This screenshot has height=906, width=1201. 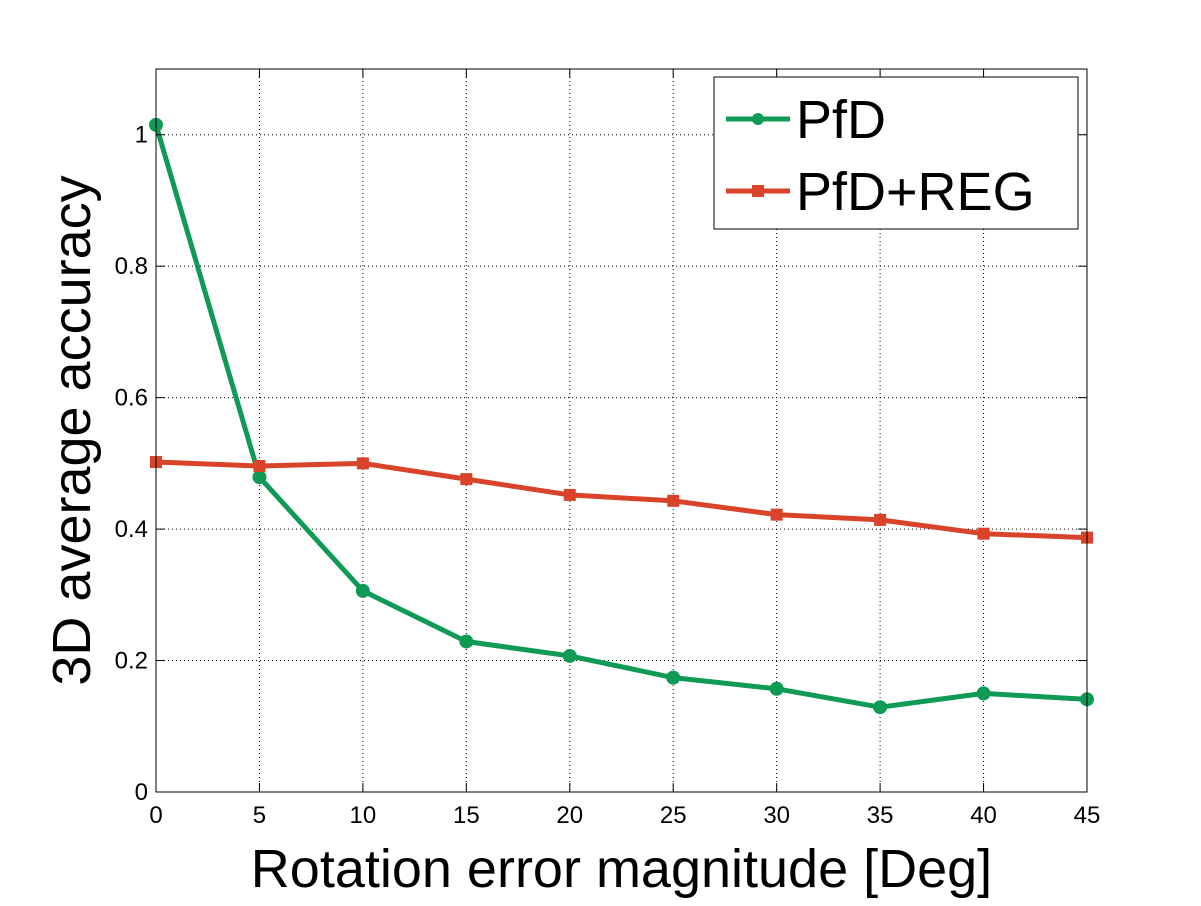 I want to click on legend-label-pfd: PfD, so click(x=841, y=120).